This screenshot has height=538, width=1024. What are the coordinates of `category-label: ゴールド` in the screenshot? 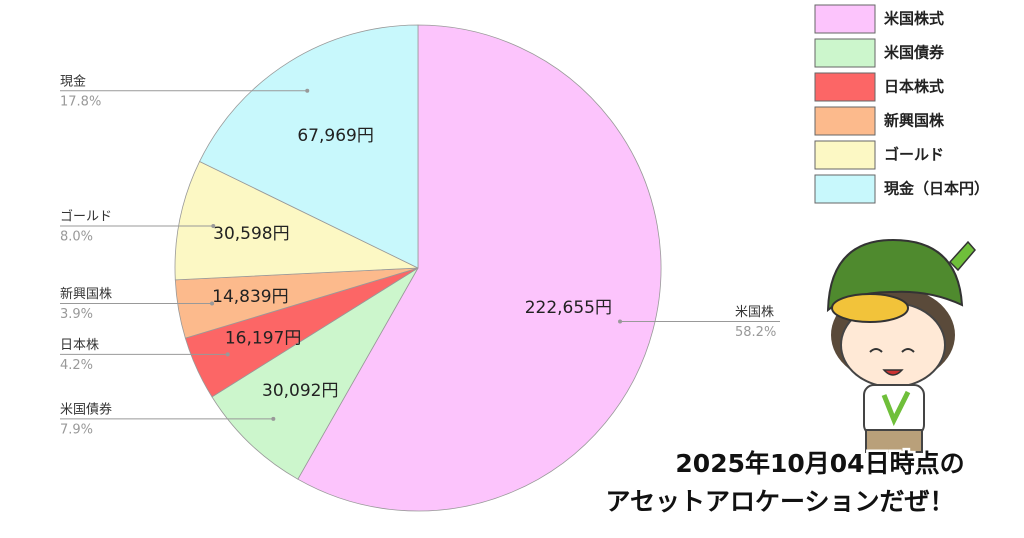 It's located at (86, 216).